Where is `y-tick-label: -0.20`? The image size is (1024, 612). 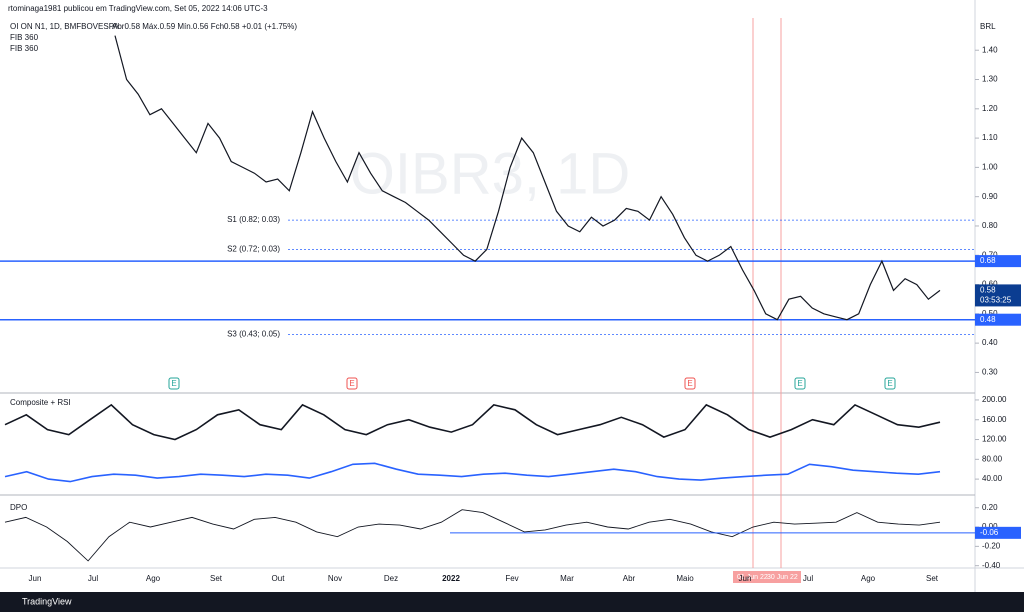
y-tick-label: -0.20 is located at coordinates (991, 545).